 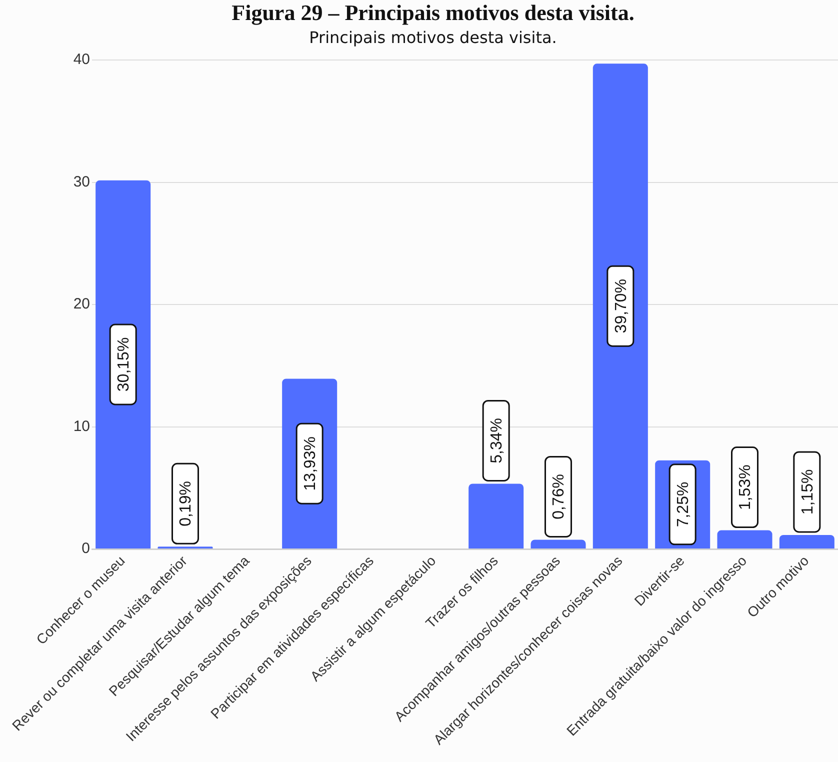 What do you see at coordinates (81, 304) in the screenshot?
I see `y-tick-label: 20` at bounding box center [81, 304].